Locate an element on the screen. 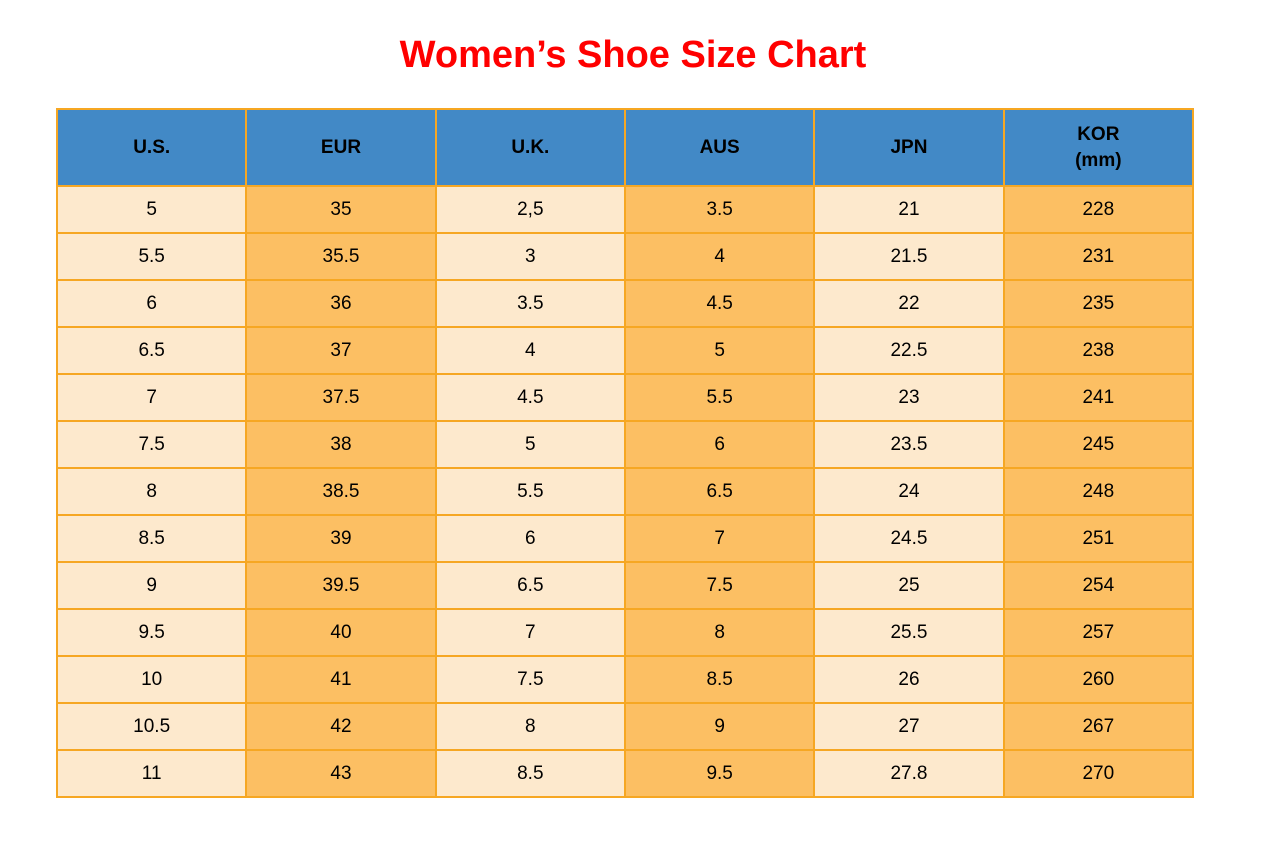 The image size is (1266, 841). size-cell: 42 is located at coordinates (341, 726).